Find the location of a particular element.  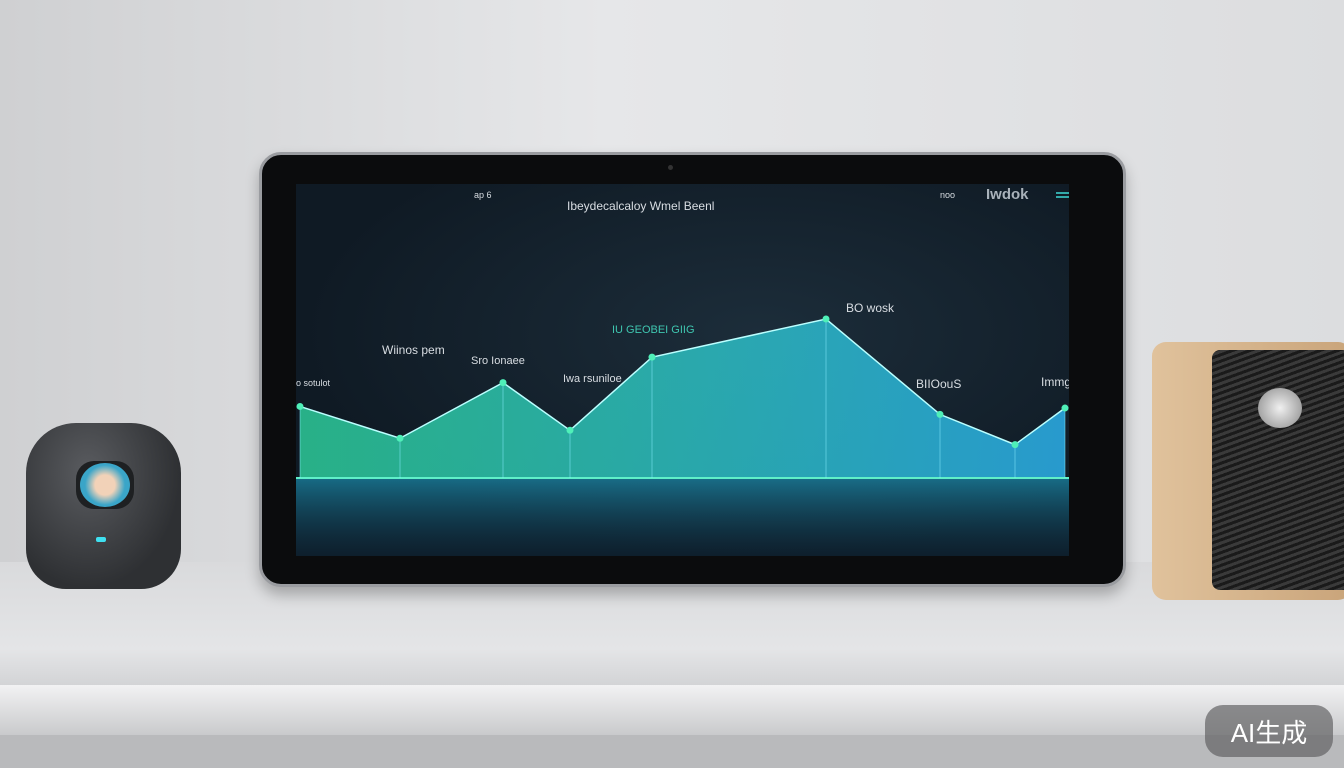

top-left-label: ap 6 is located at coordinates (483, 195).